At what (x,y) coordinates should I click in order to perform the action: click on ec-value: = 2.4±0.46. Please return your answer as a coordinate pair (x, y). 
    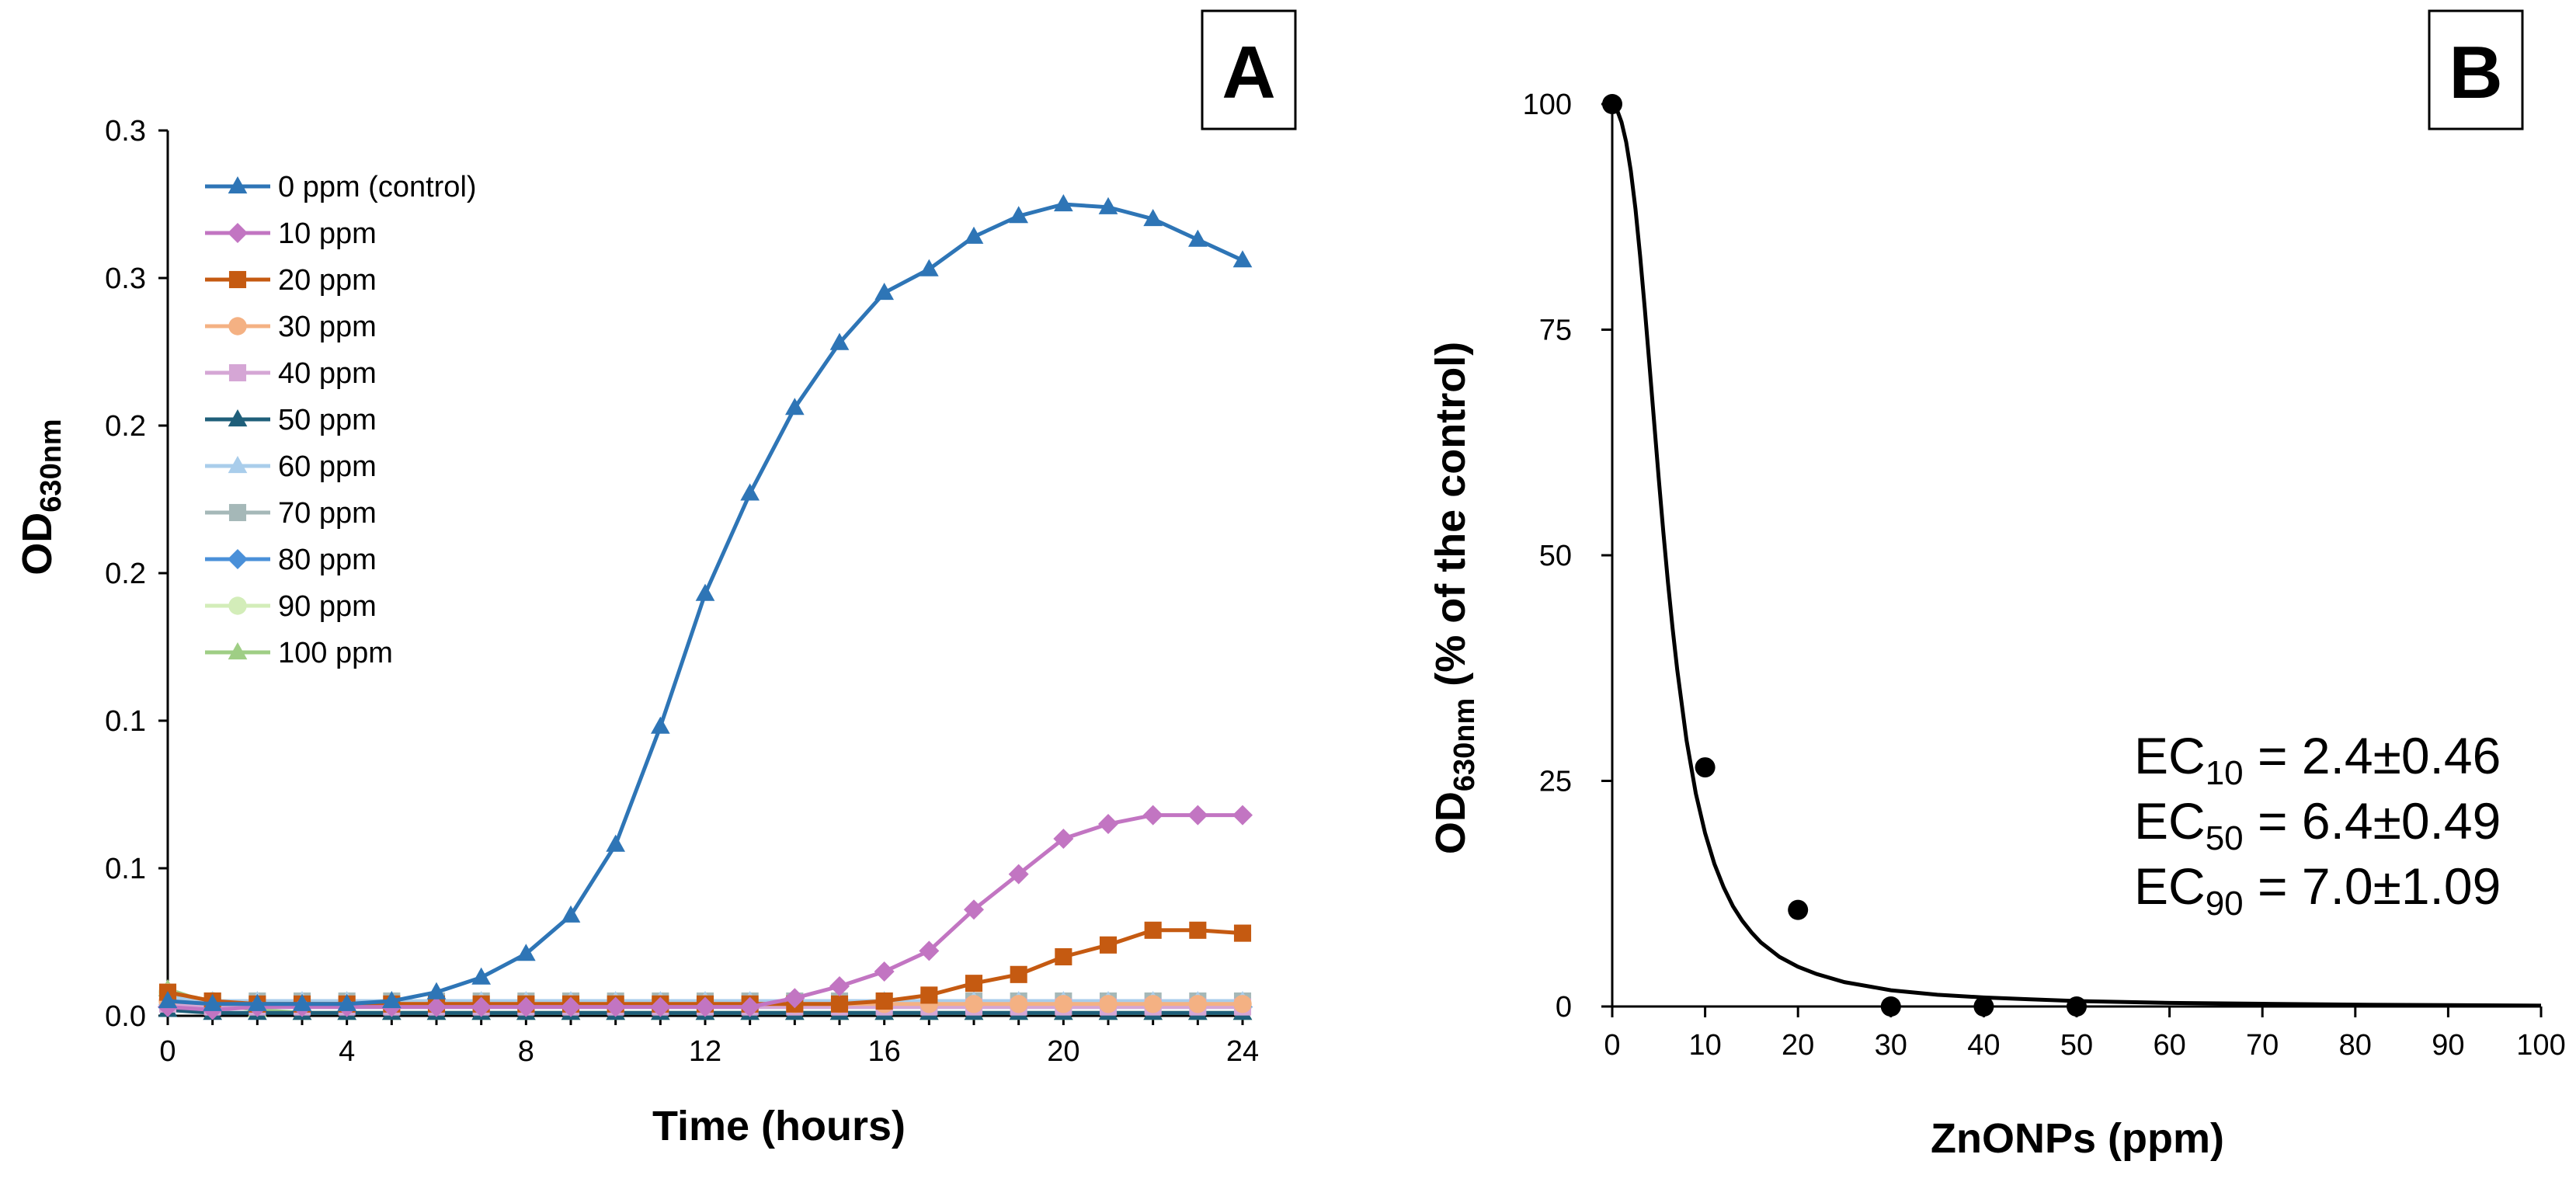
    Looking at the image, I should click on (2372, 755).